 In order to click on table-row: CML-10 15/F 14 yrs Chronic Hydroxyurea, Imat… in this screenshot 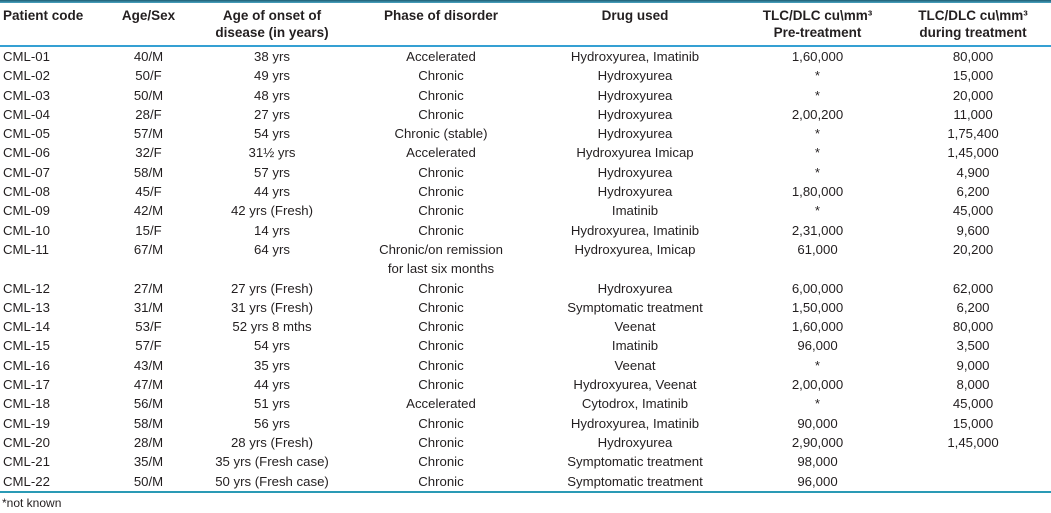, I will do `click(525, 230)`.